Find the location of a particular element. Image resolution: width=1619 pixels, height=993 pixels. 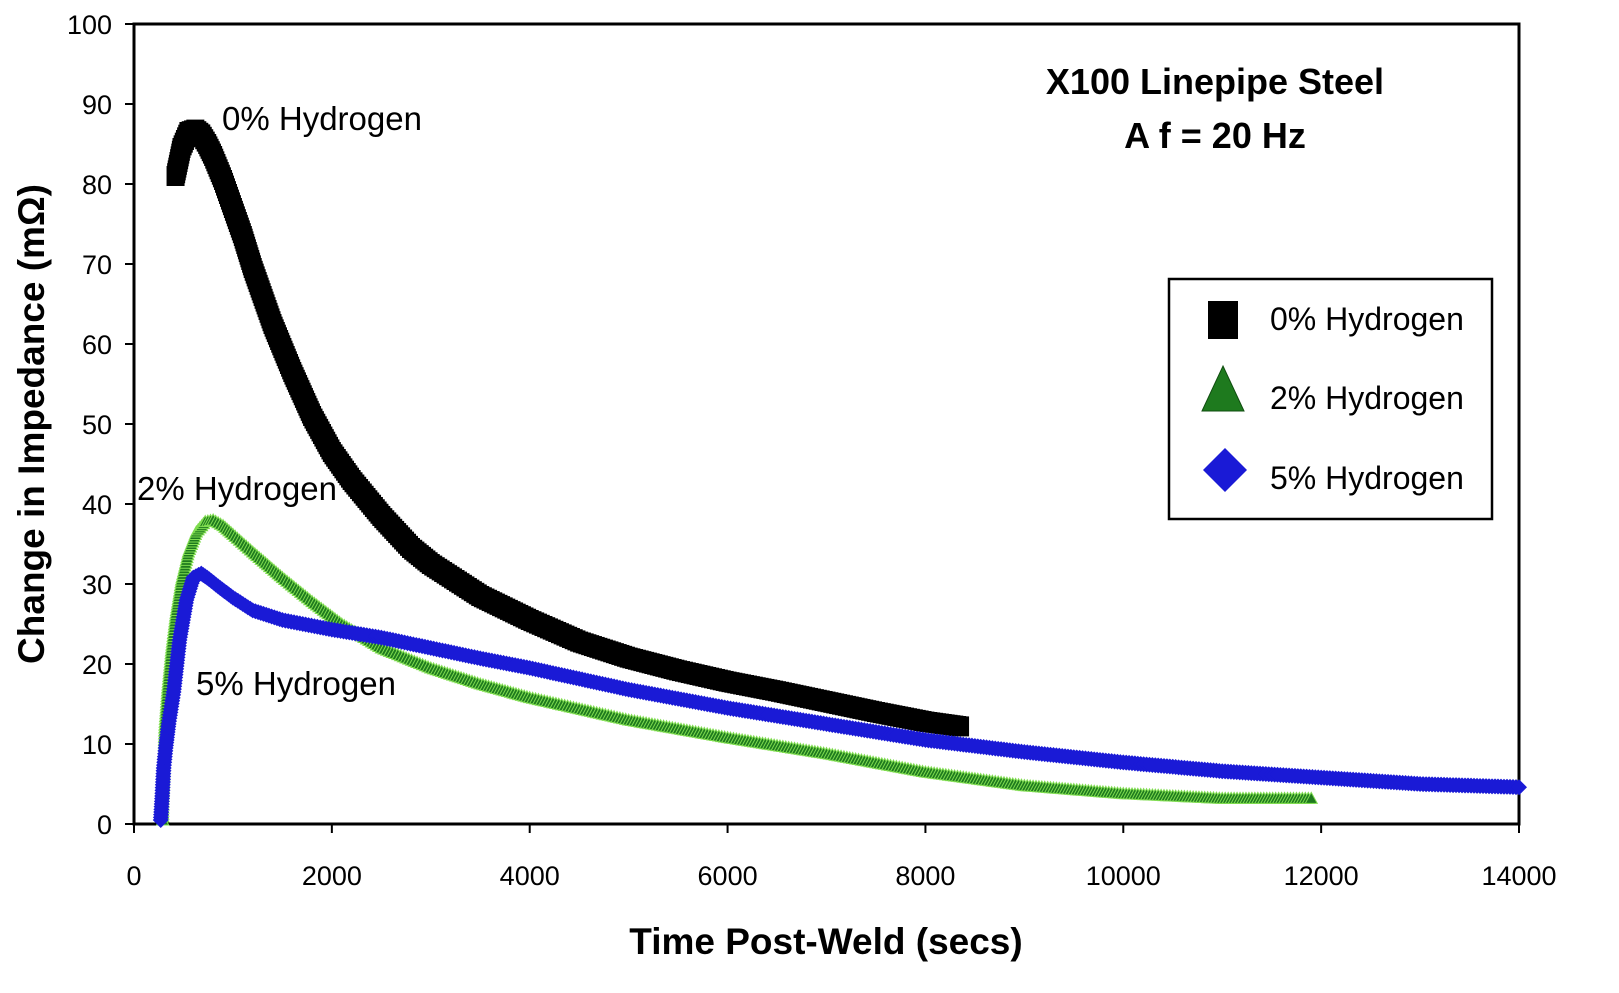

legend-label-5pct: 5% Hydrogen is located at coordinates (1367, 478).